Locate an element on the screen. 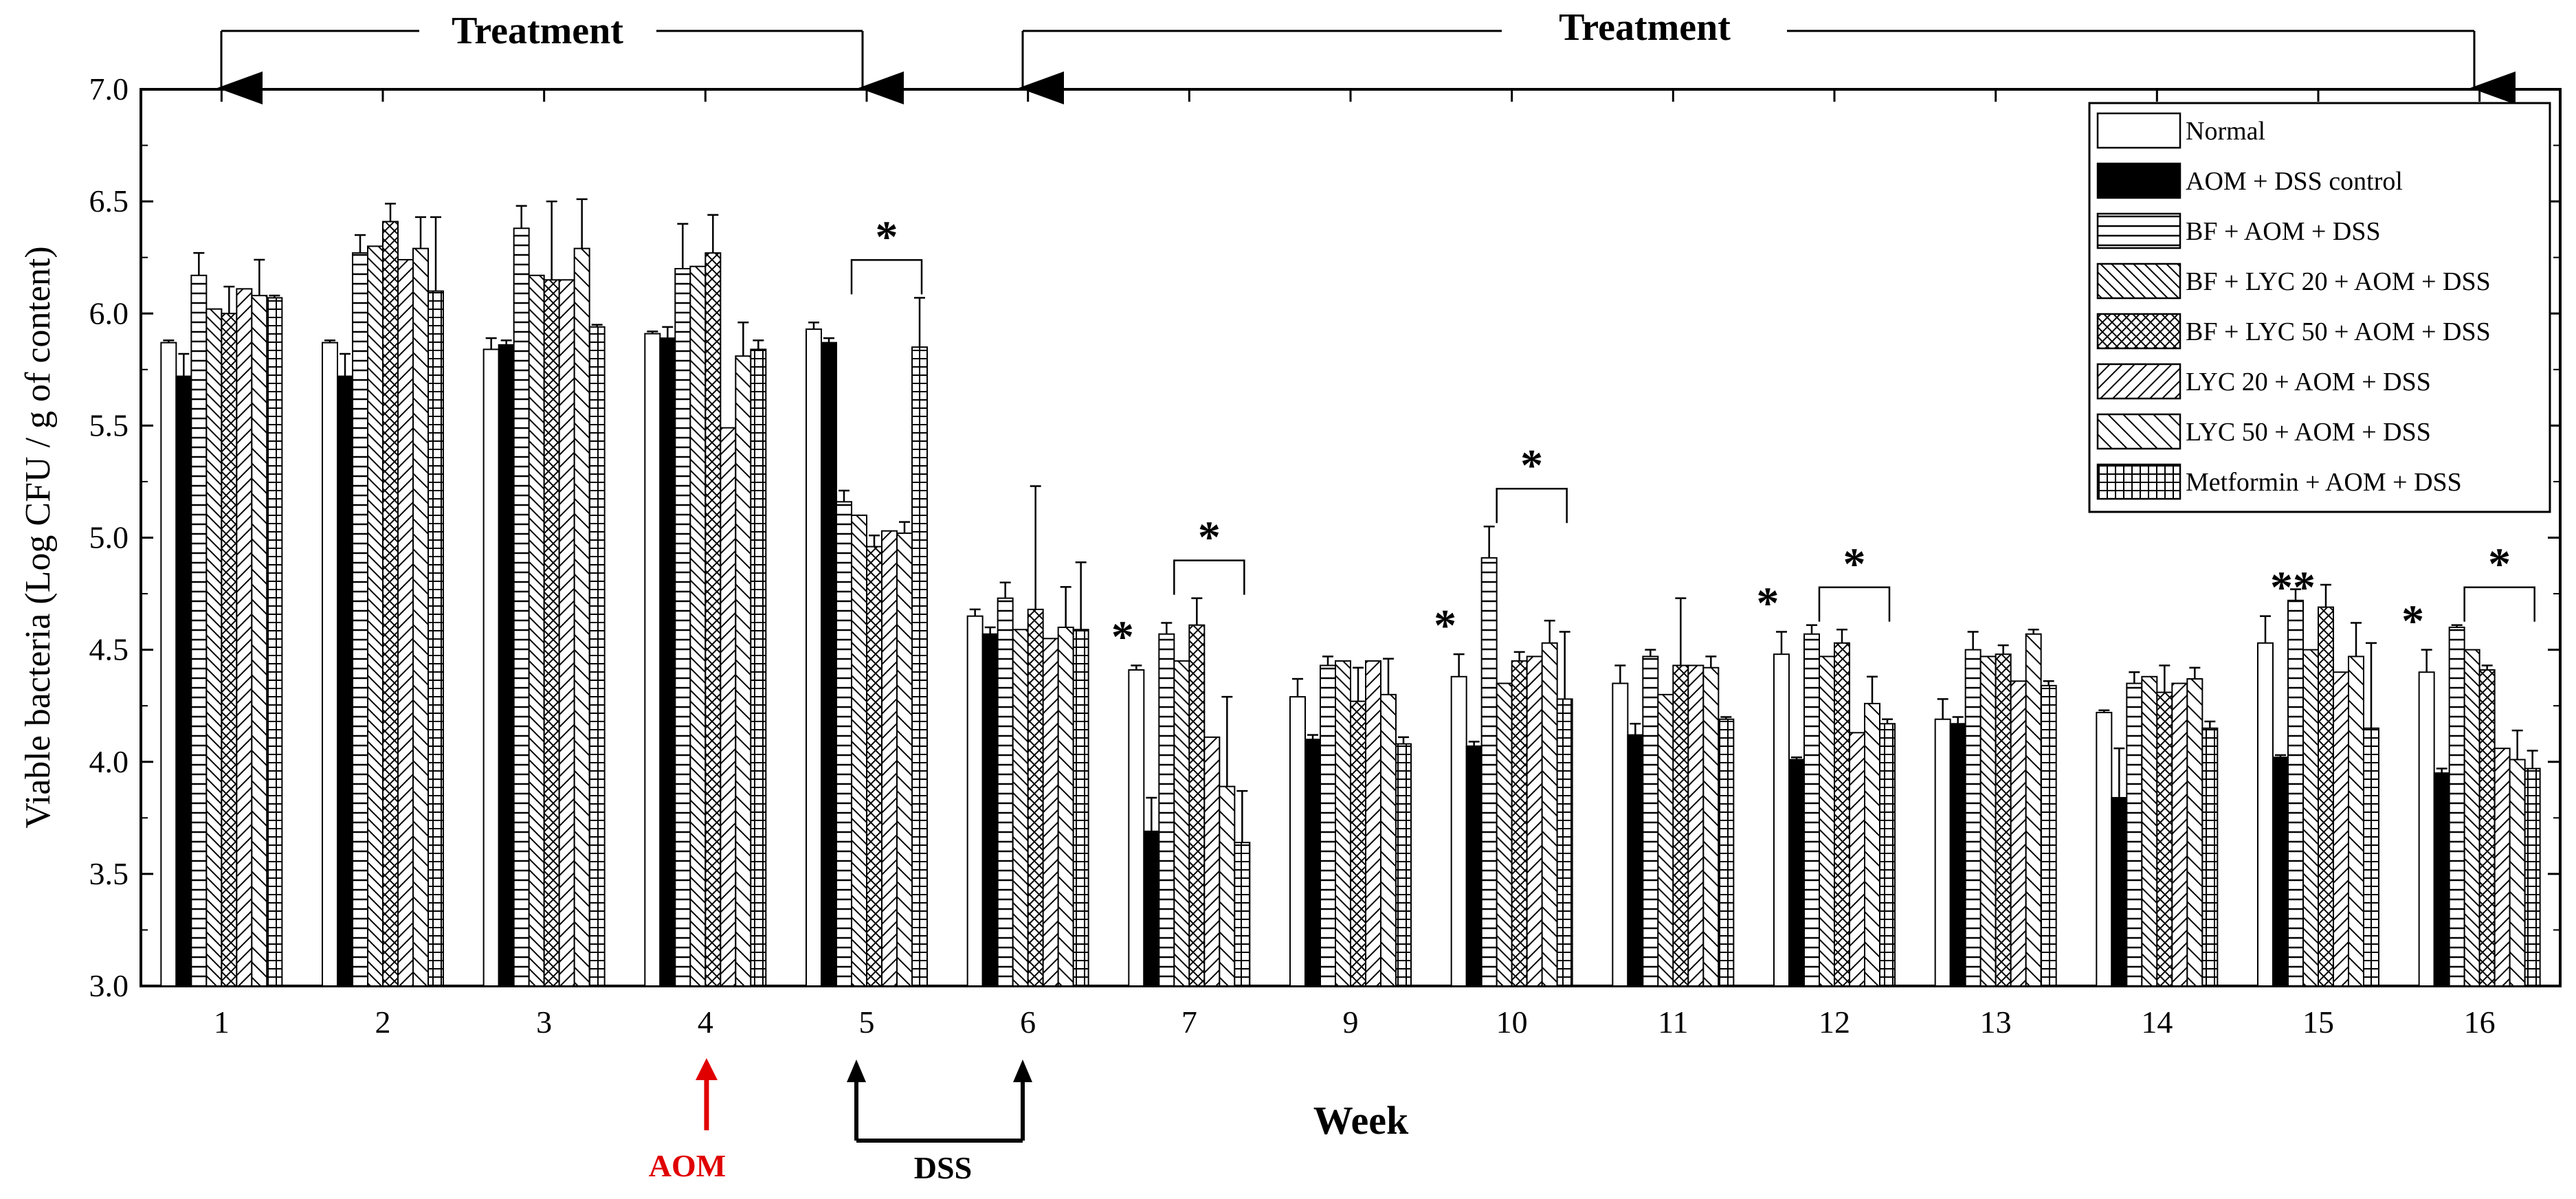 This screenshot has height=1199, width=2576. y-tick-label: 4.0 is located at coordinates (109, 761).